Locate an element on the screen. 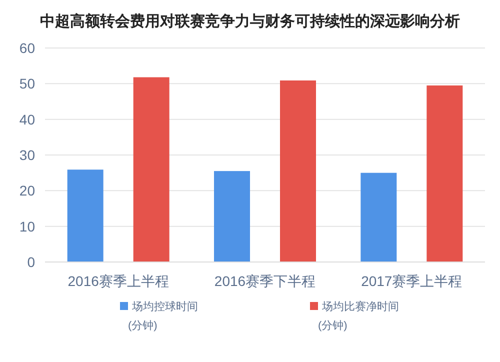  y-tick-label: 20 is located at coordinates (27, 190).